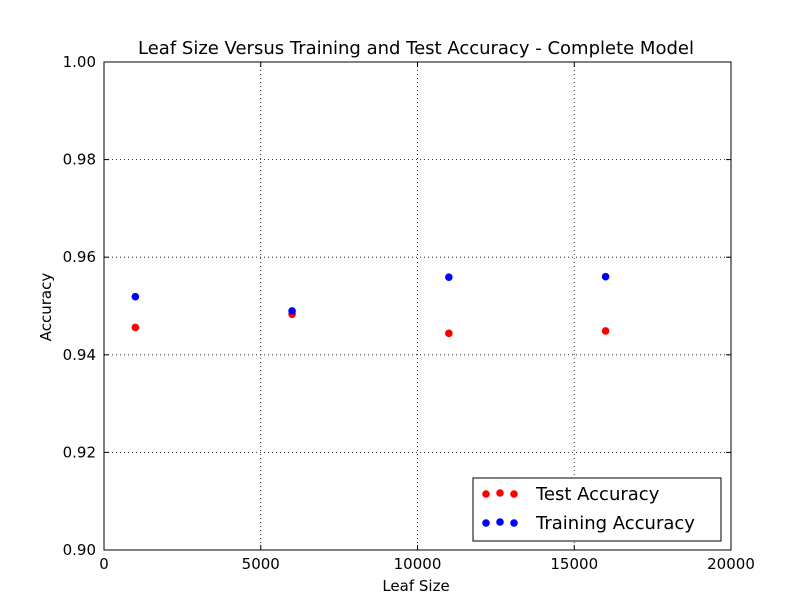 The height and width of the screenshot is (612, 812). What do you see at coordinates (574, 564) in the screenshot?
I see `x-tick-label: 15000` at bounding box center [574, 564].